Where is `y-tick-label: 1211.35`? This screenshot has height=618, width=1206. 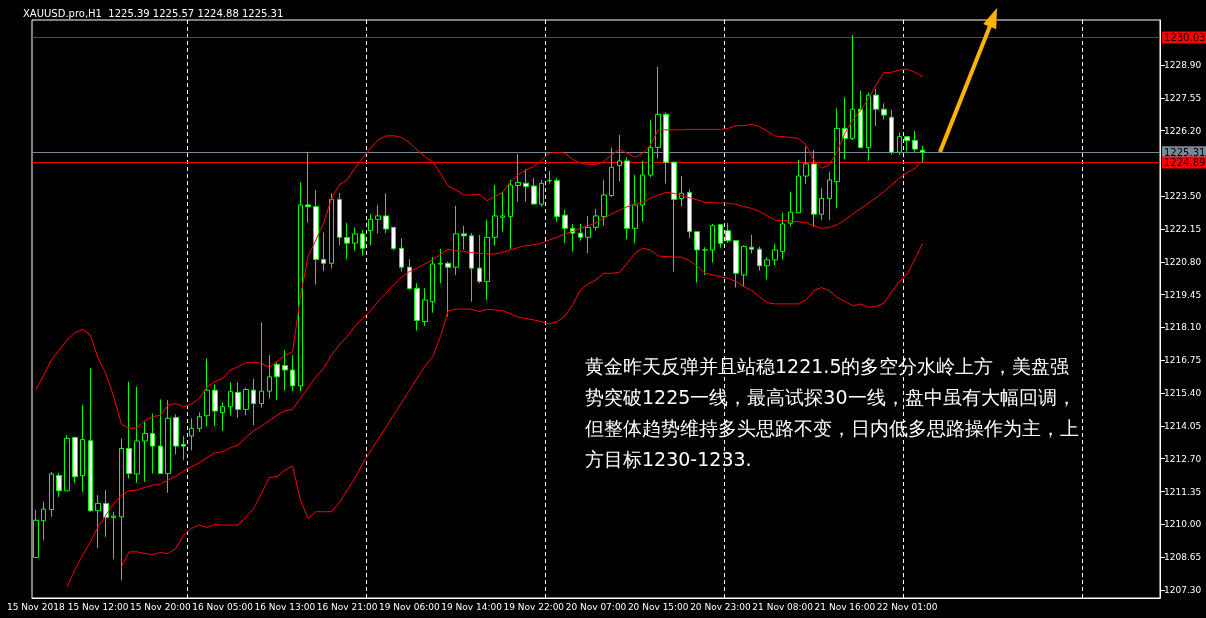 y-tick-label: 1211.35 is located at coordinates (1183, 491).